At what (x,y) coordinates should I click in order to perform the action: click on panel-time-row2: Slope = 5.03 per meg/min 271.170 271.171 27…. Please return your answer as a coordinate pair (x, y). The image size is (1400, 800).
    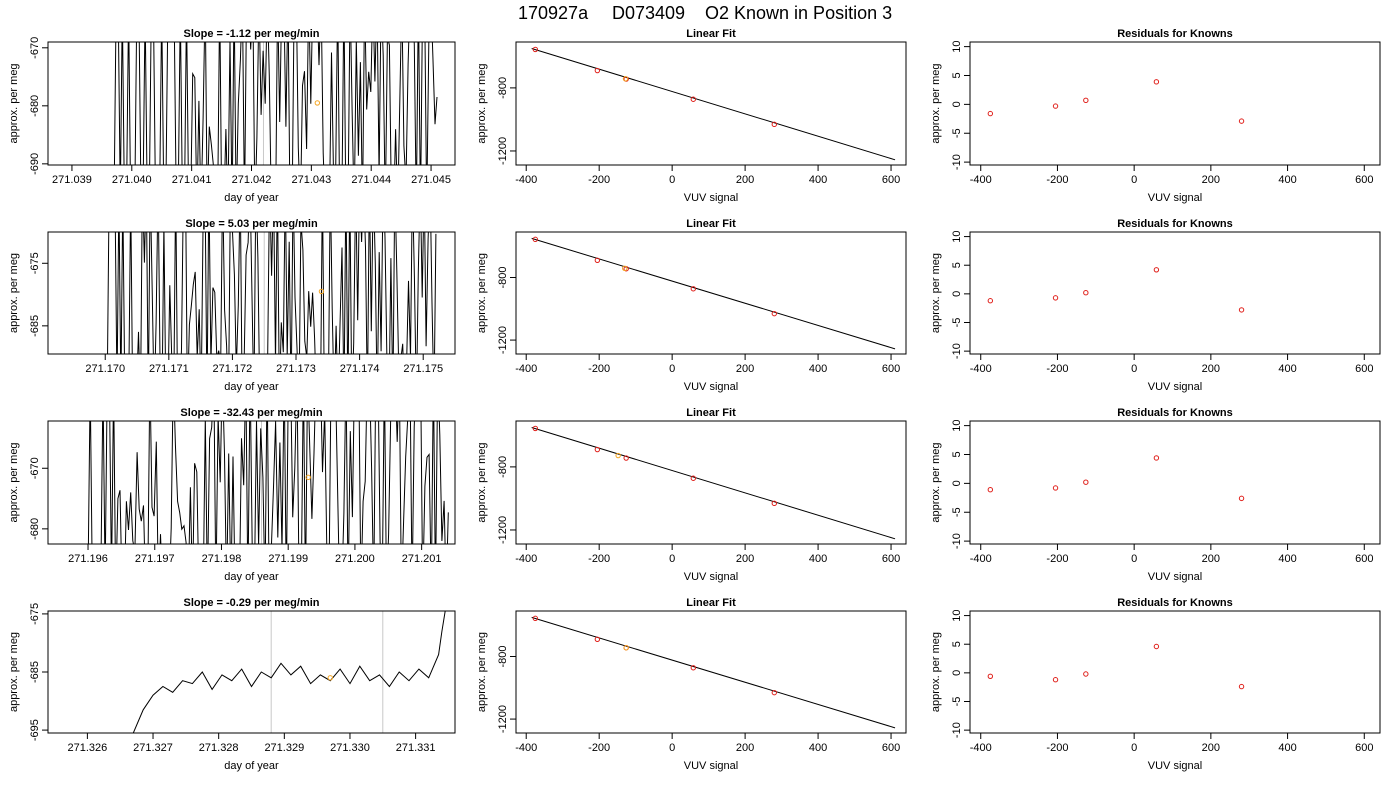
    Looking at the image, I should click on (232, 305).